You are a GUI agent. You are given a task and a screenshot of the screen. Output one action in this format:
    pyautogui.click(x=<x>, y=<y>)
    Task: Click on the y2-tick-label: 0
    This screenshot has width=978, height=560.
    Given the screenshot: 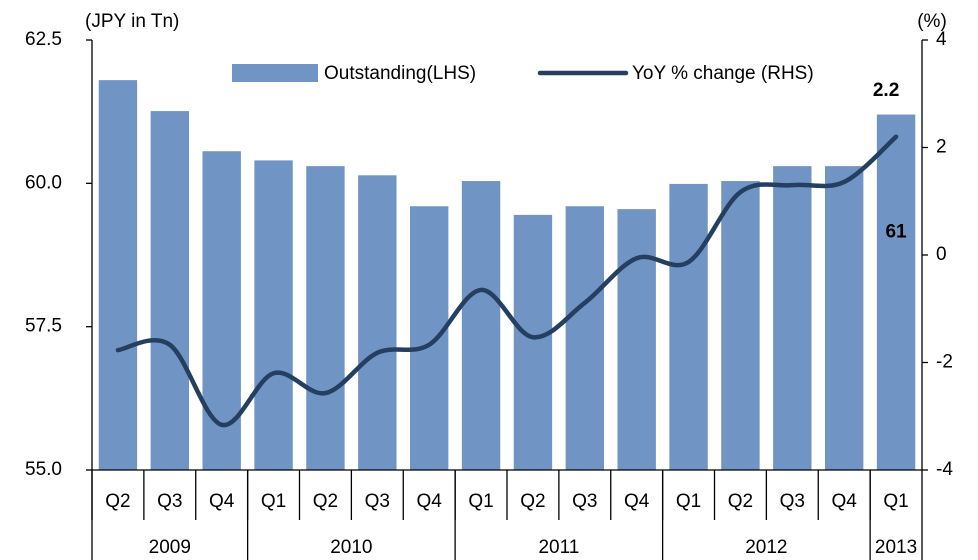 What is the action you would take?
    pyautogui.click(x=941, y=254)
    